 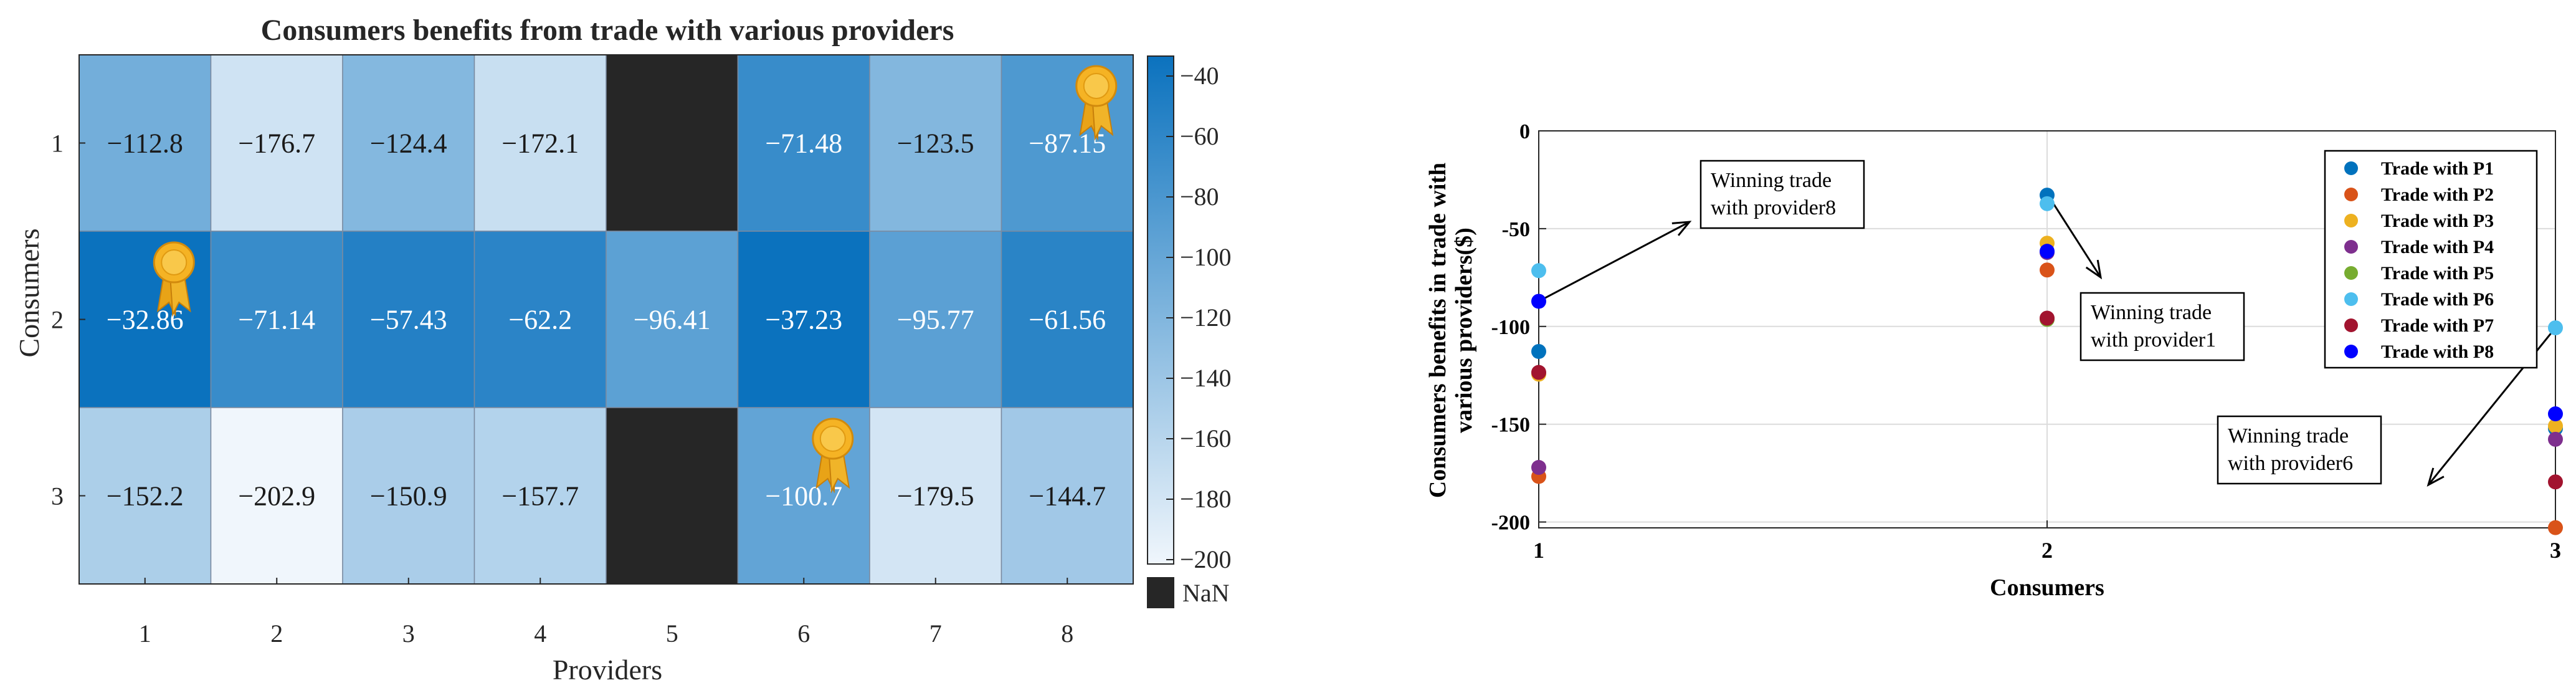 What do you see at coordinates (408, 496) in the screenshot?
I see `heatmap-cell-label: −150.9` at bounding box center [408, 496].